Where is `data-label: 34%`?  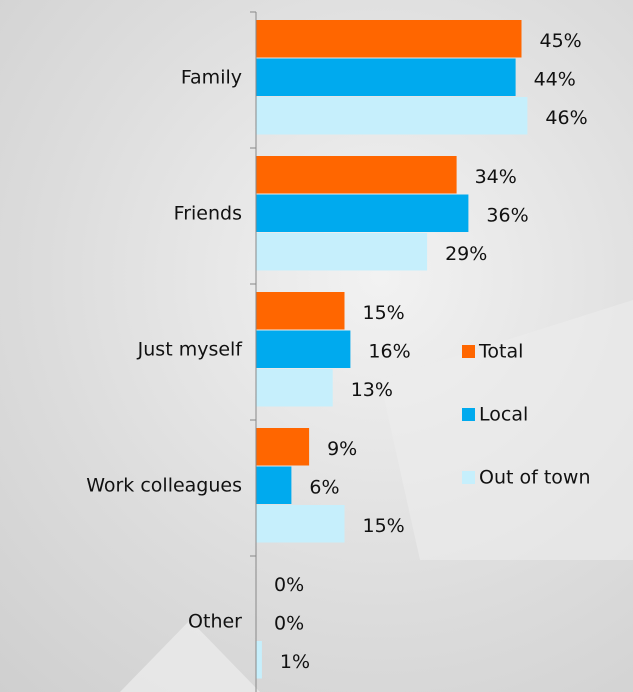 data-label: 34% is located at coordinates (496, 177).